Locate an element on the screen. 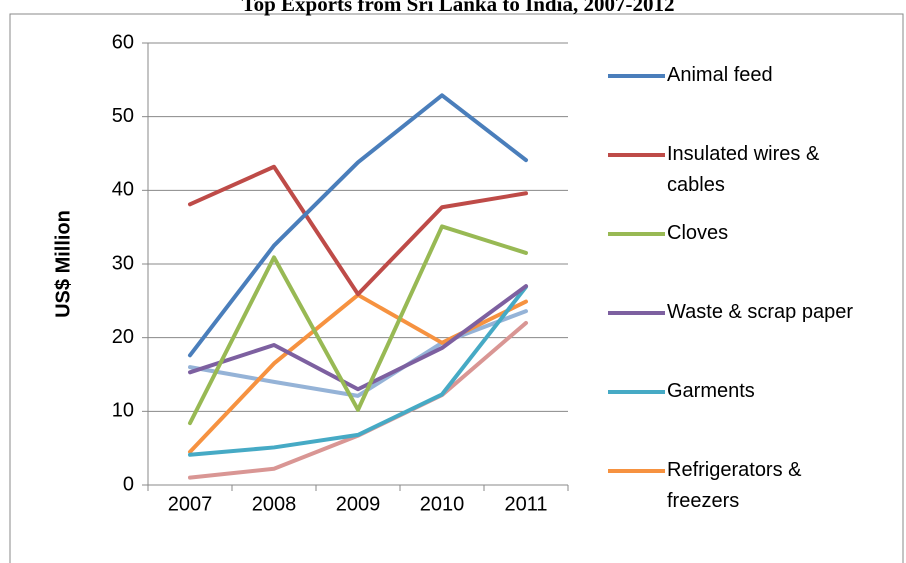  x-tick-label: 2010 is located at coordinates (442, 504).